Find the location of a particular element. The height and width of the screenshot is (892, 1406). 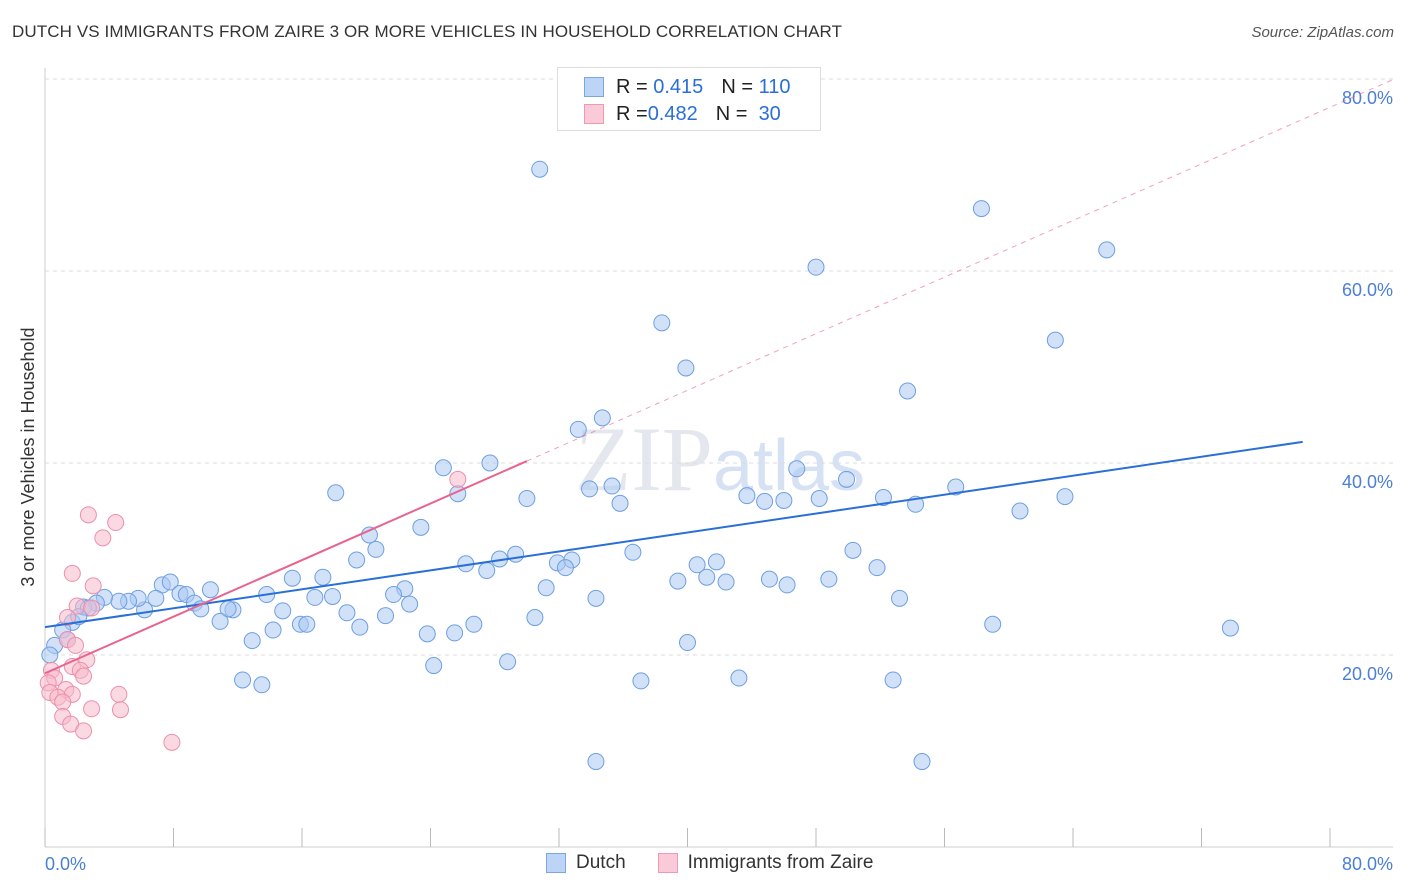

y-tick-label: 40.0% is located at coordinates (1367, 482).